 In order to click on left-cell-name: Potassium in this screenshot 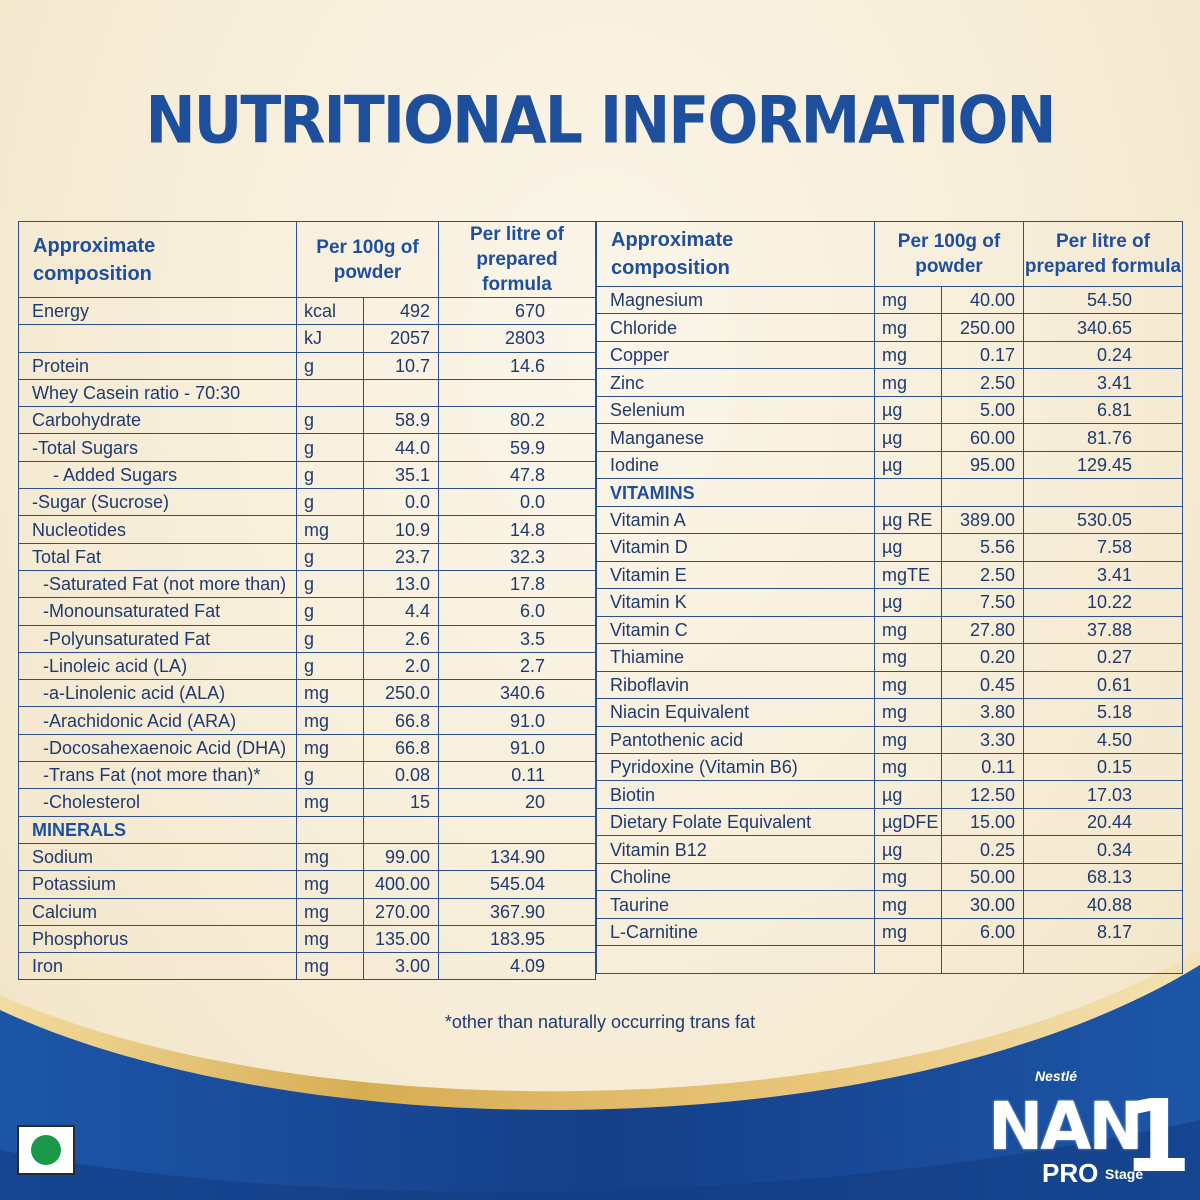, I will do `click(157, 884)`.